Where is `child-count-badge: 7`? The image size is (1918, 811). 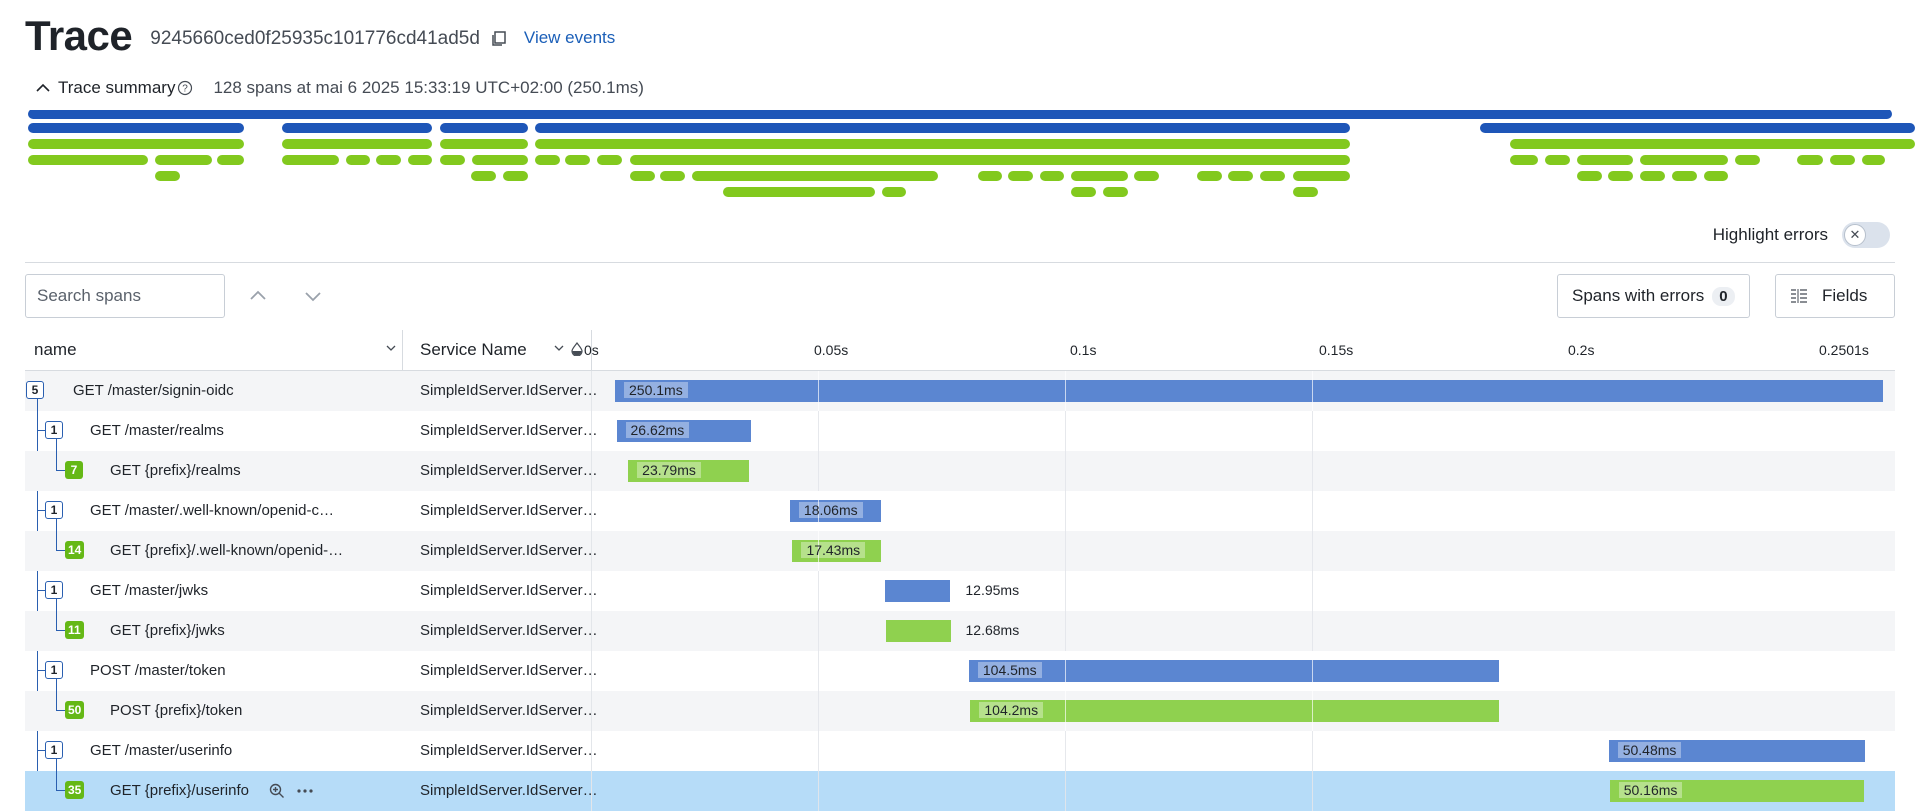 child-count-badge: 7 is located at coordinates (74, 470).